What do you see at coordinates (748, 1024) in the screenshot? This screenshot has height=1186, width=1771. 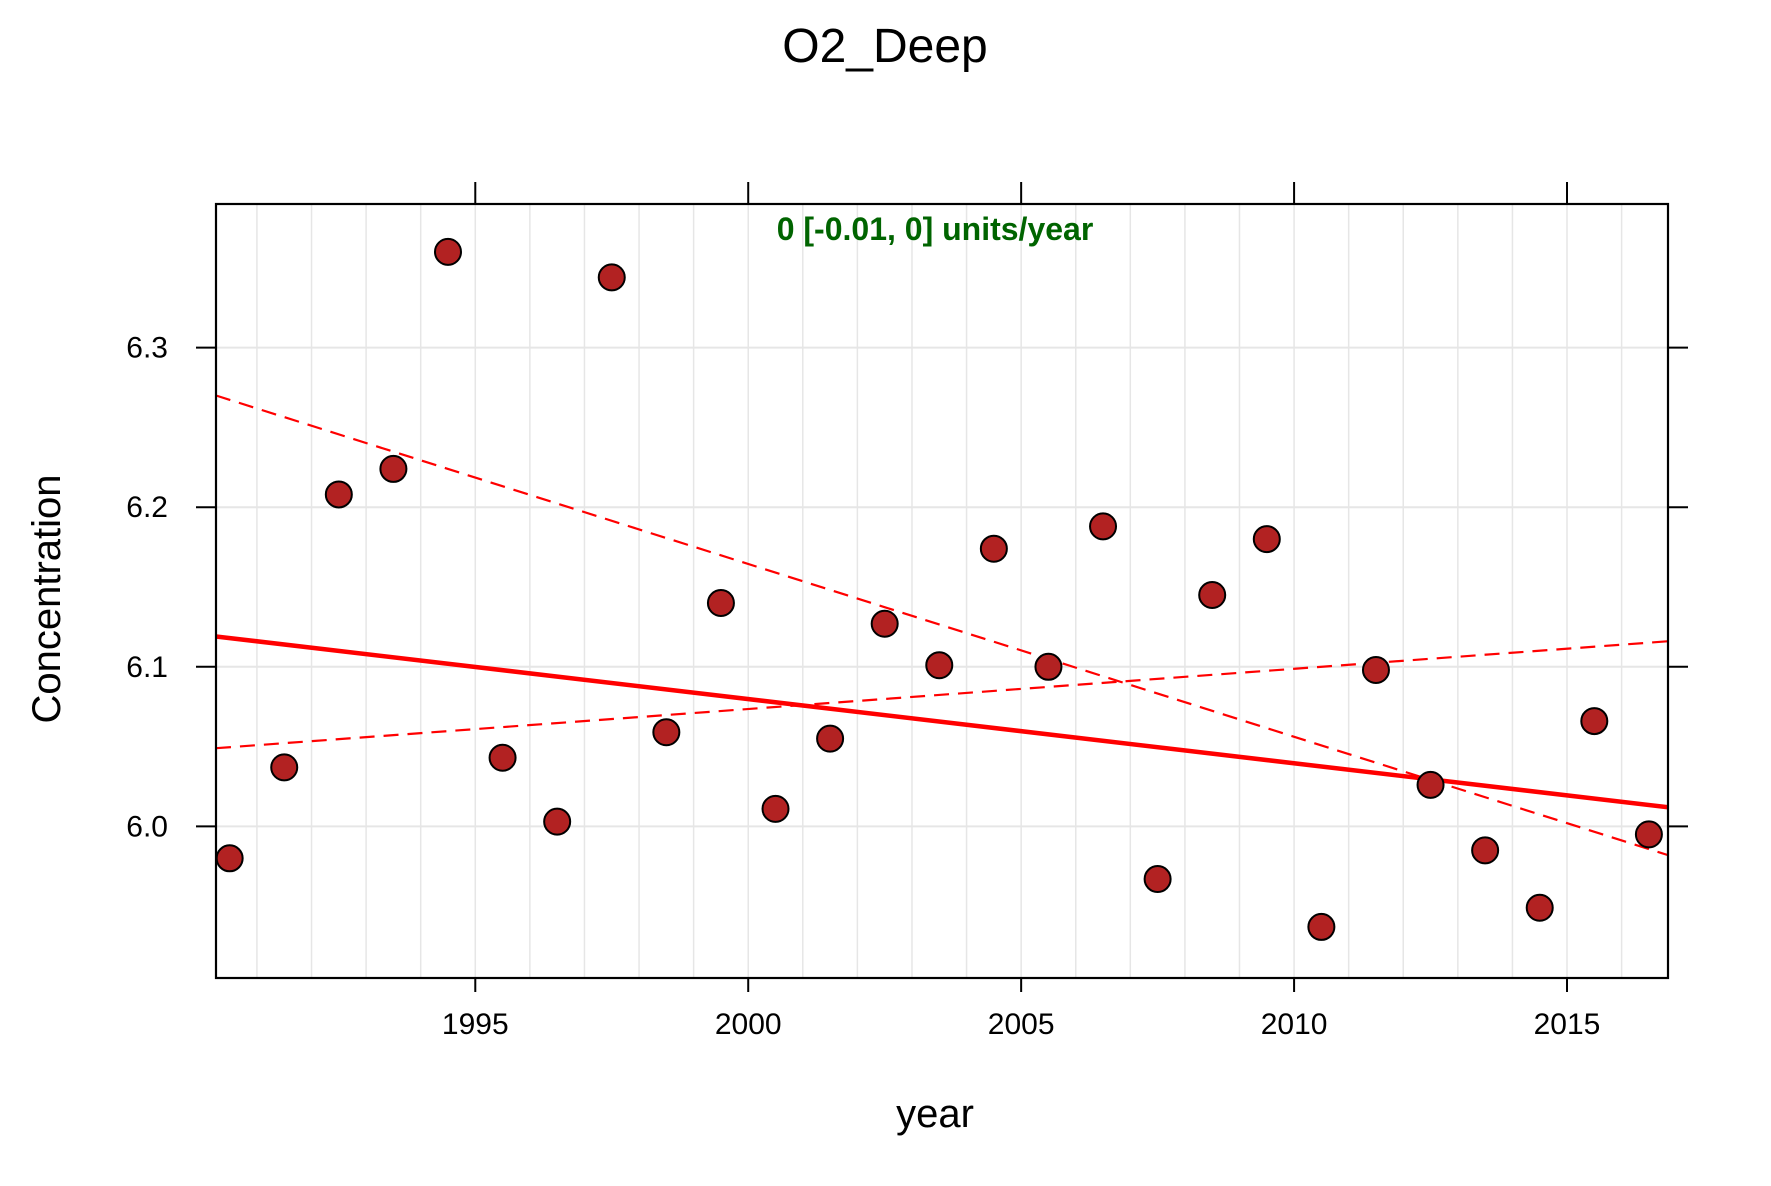 I see `x-tick-label: 2000` at bounding box center [748, 1024].